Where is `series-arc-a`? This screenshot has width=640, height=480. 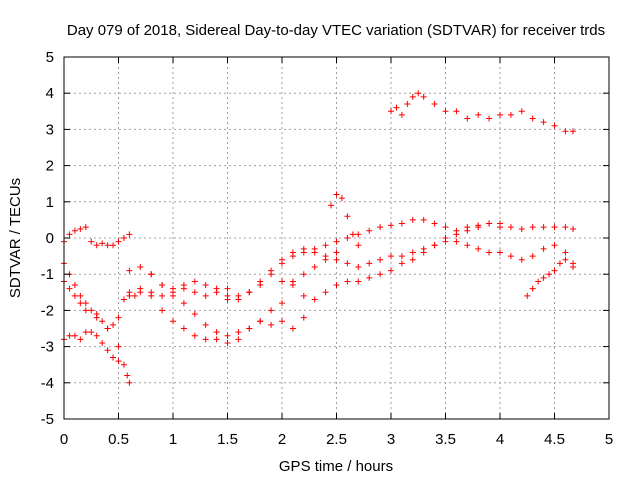
series-arc-a is located at coordinates (97, 236).